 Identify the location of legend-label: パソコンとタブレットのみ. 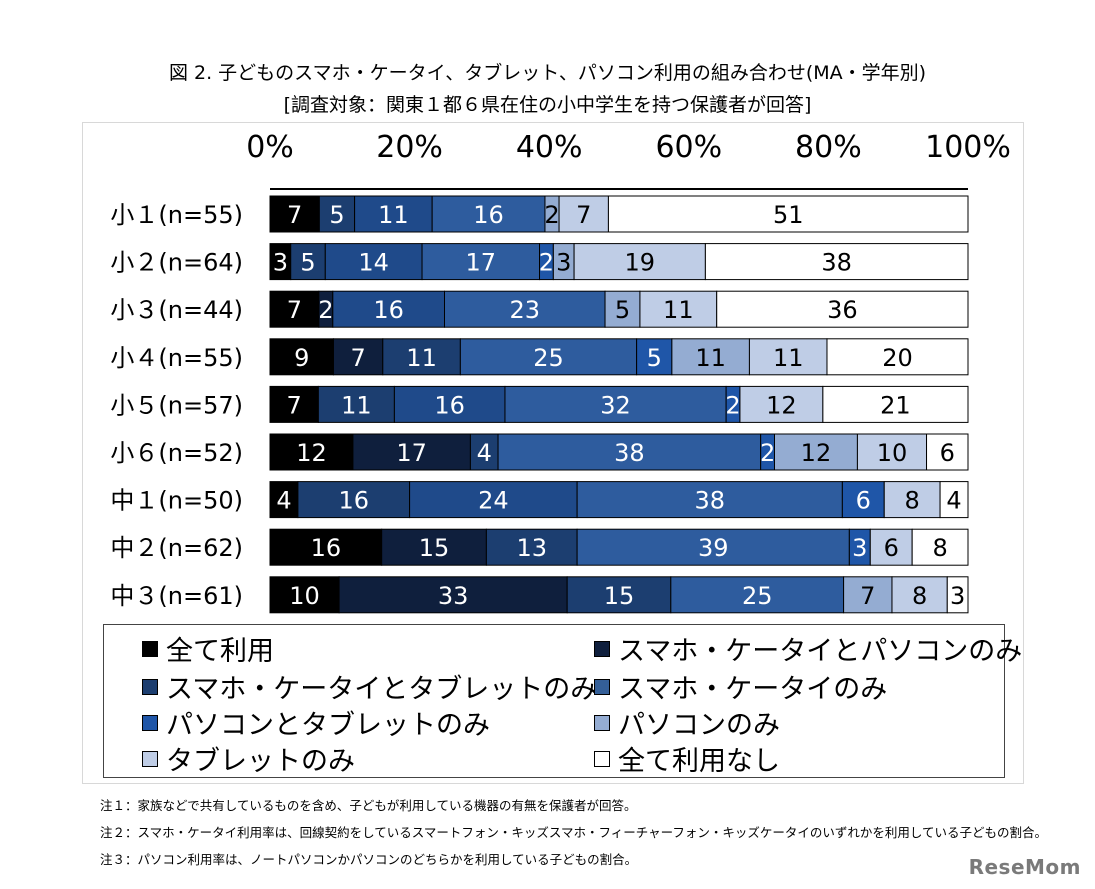
(328, 725).